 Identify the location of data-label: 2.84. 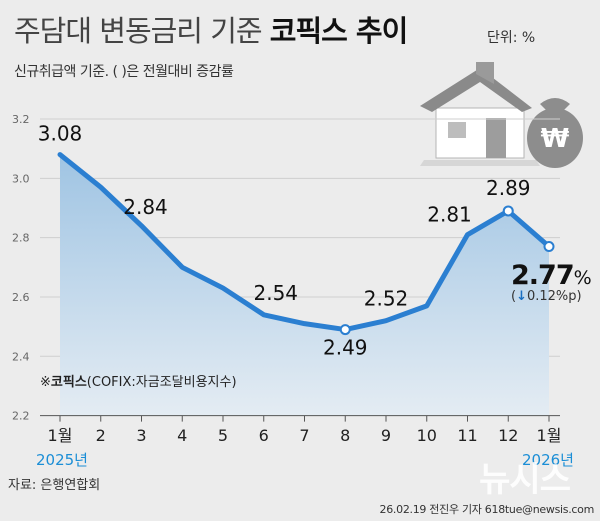
(145, 207).